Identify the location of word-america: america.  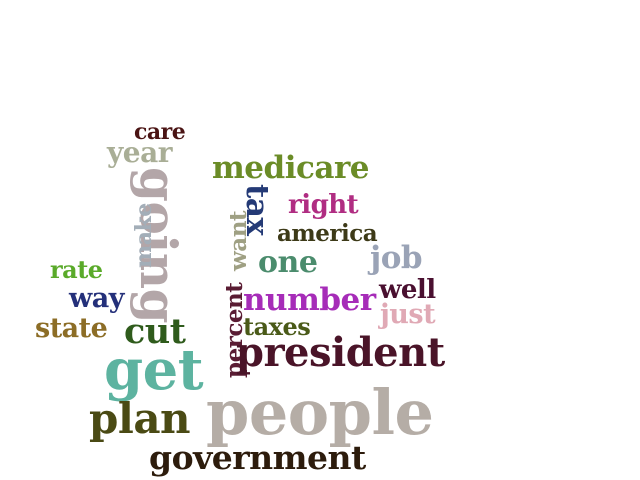
(327, 233).